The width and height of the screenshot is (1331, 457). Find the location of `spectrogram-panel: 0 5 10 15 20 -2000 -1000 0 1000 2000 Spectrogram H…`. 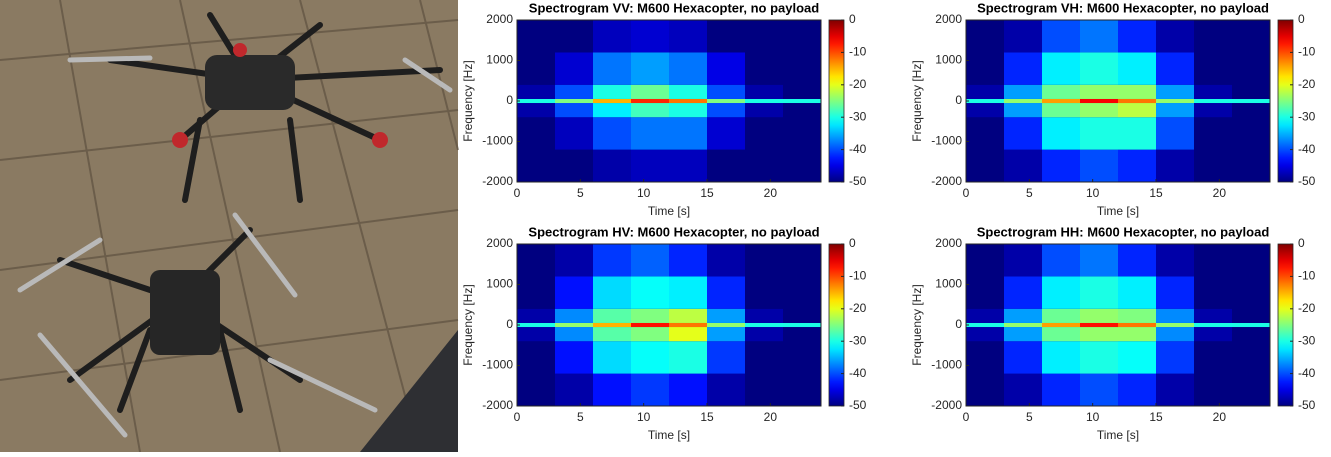

spectrogram-panel: 0 5 10 15 20 -2000 -1000 0 1000 2000 Spectrogram H… is located at coordinates (1112, 333).